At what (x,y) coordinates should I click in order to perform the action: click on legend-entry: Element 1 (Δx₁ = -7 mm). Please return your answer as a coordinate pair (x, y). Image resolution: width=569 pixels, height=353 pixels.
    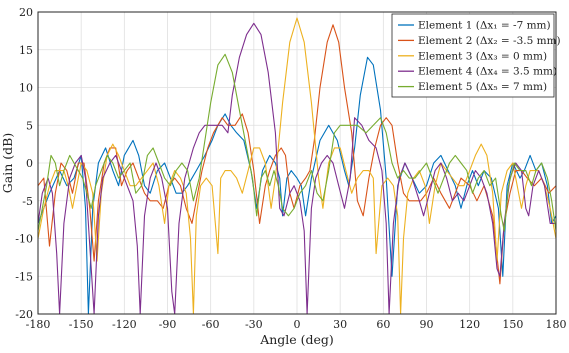
    Looking at the image, I should click on (484, 26).